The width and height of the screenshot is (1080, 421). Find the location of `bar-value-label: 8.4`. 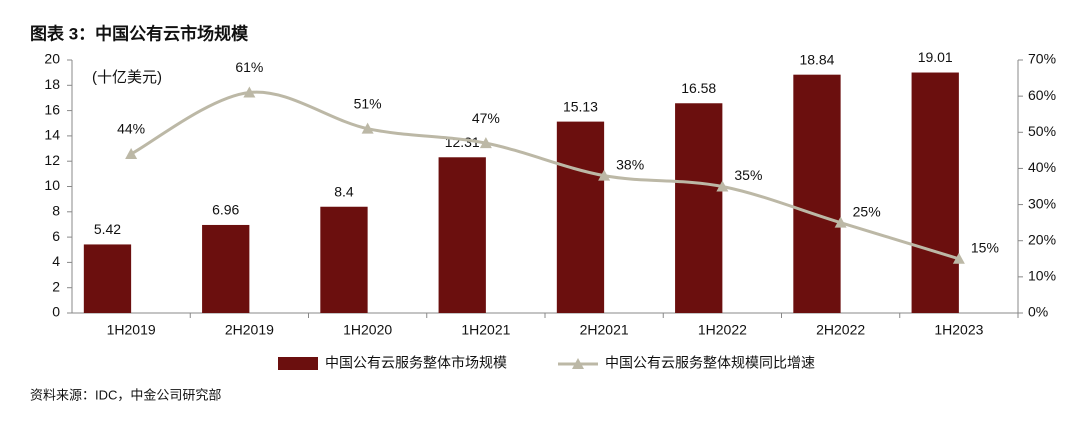

bar-value-label: 8.4 is located at coordinates (344, 191).